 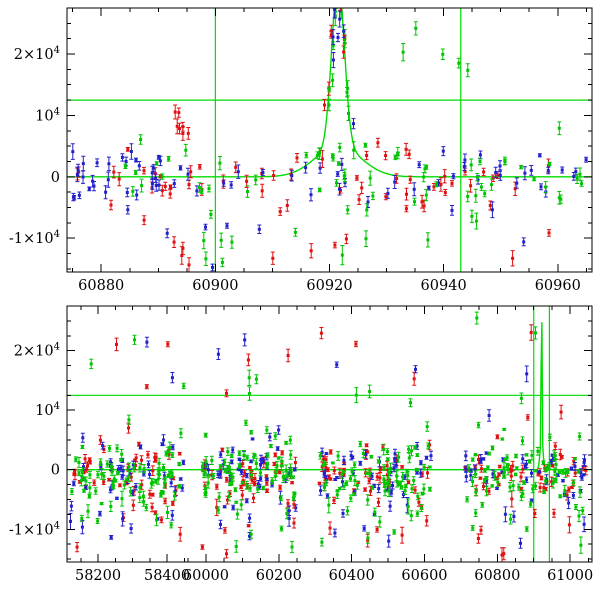 I want to click on svg-text: 60940, so click(x=444, y=286).